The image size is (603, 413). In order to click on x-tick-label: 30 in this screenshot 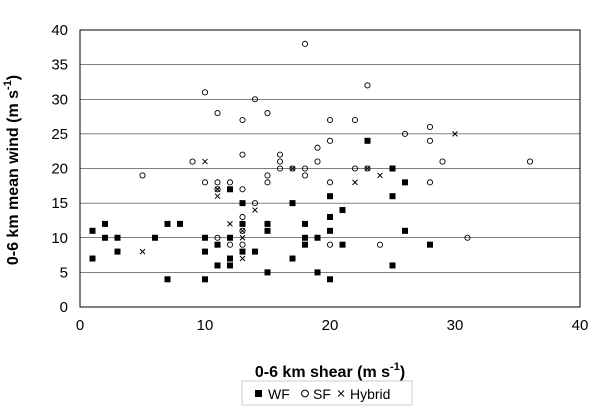, I will do `click(455, 325)`.